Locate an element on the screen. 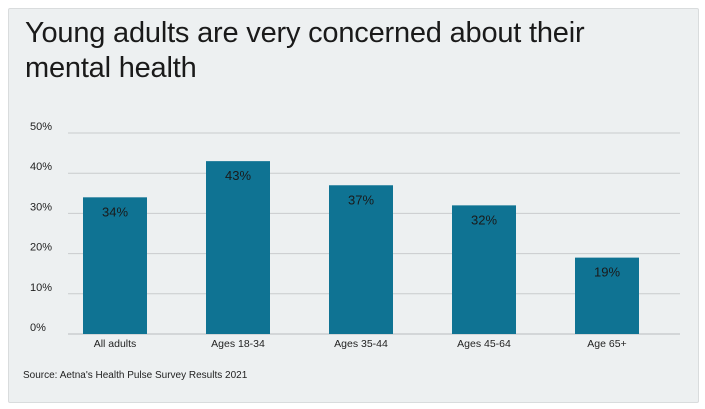  y-tick-label: 10% is located at coordinates (41, 288).